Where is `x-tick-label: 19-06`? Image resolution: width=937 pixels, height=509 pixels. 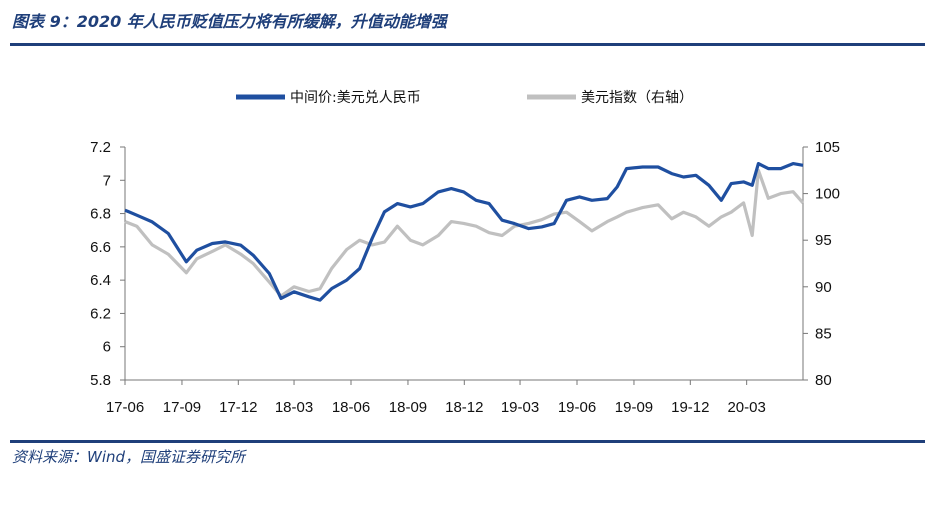 x-tick-label: 19-06 is located at coordinates (577, 407).